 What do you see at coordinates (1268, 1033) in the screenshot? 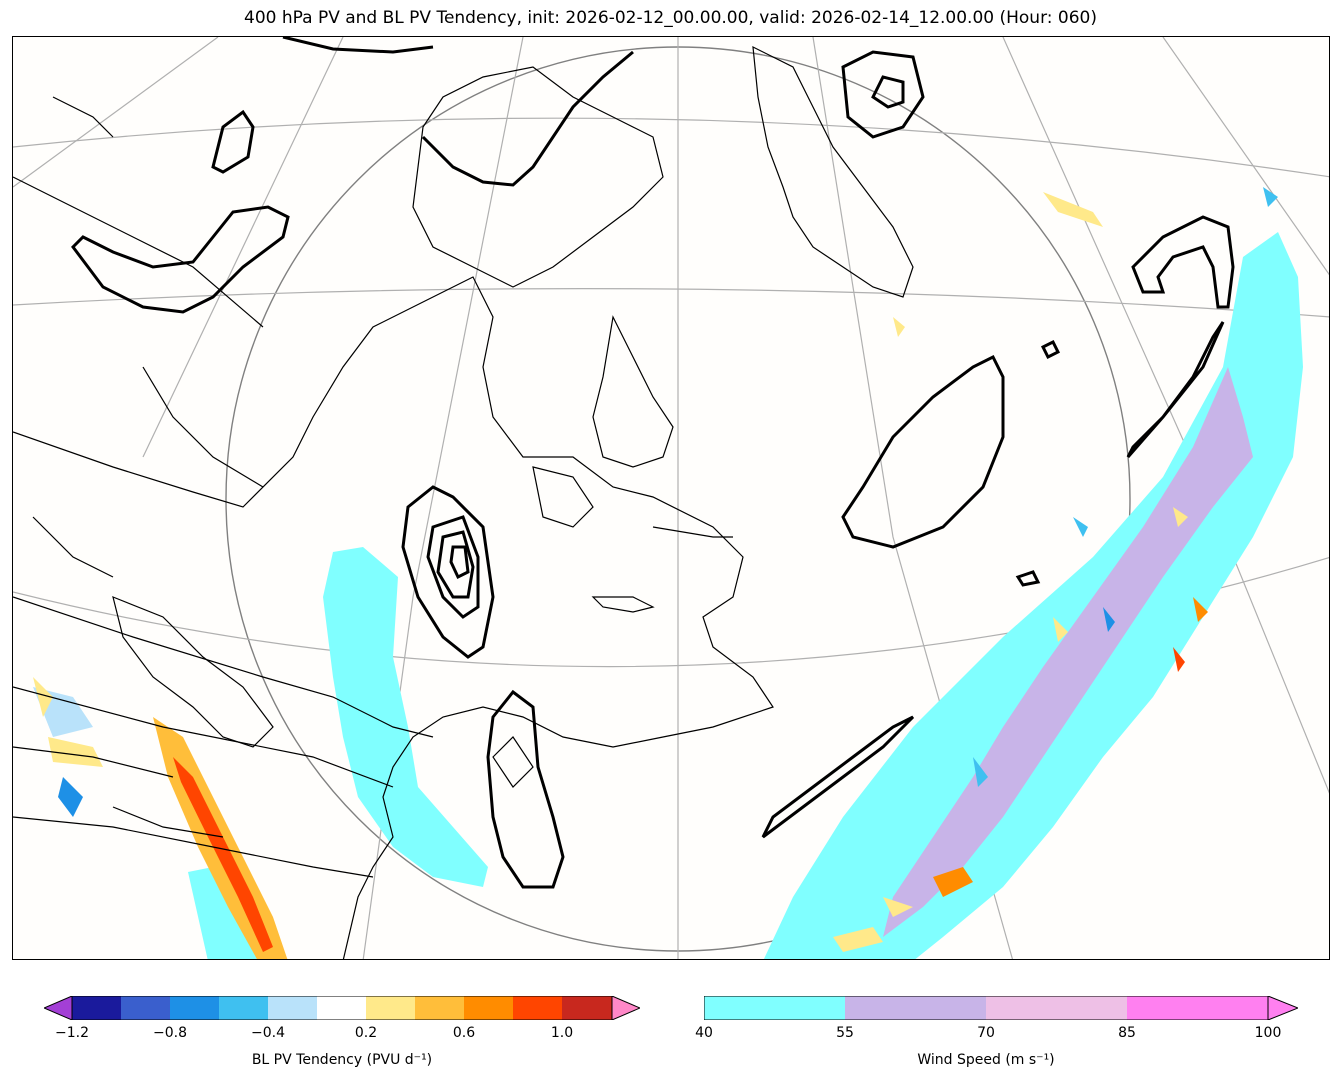
I see `wind-tick: 100` at bounding box center [1268, 1033].